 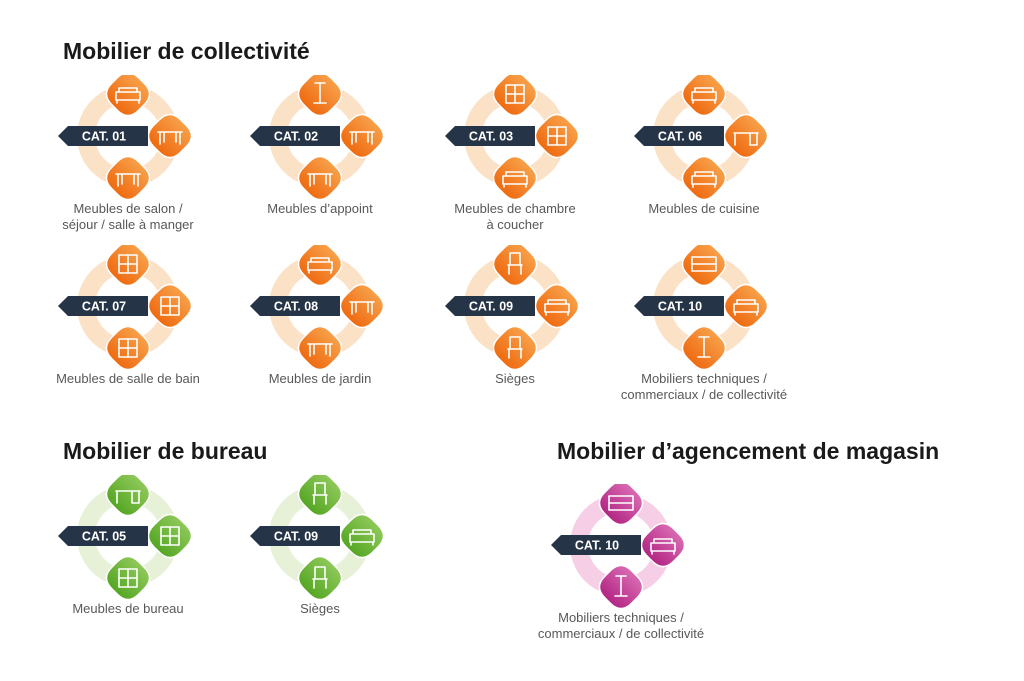 I want to click on category-label: CAT. 06, so click(x=679, y=136).